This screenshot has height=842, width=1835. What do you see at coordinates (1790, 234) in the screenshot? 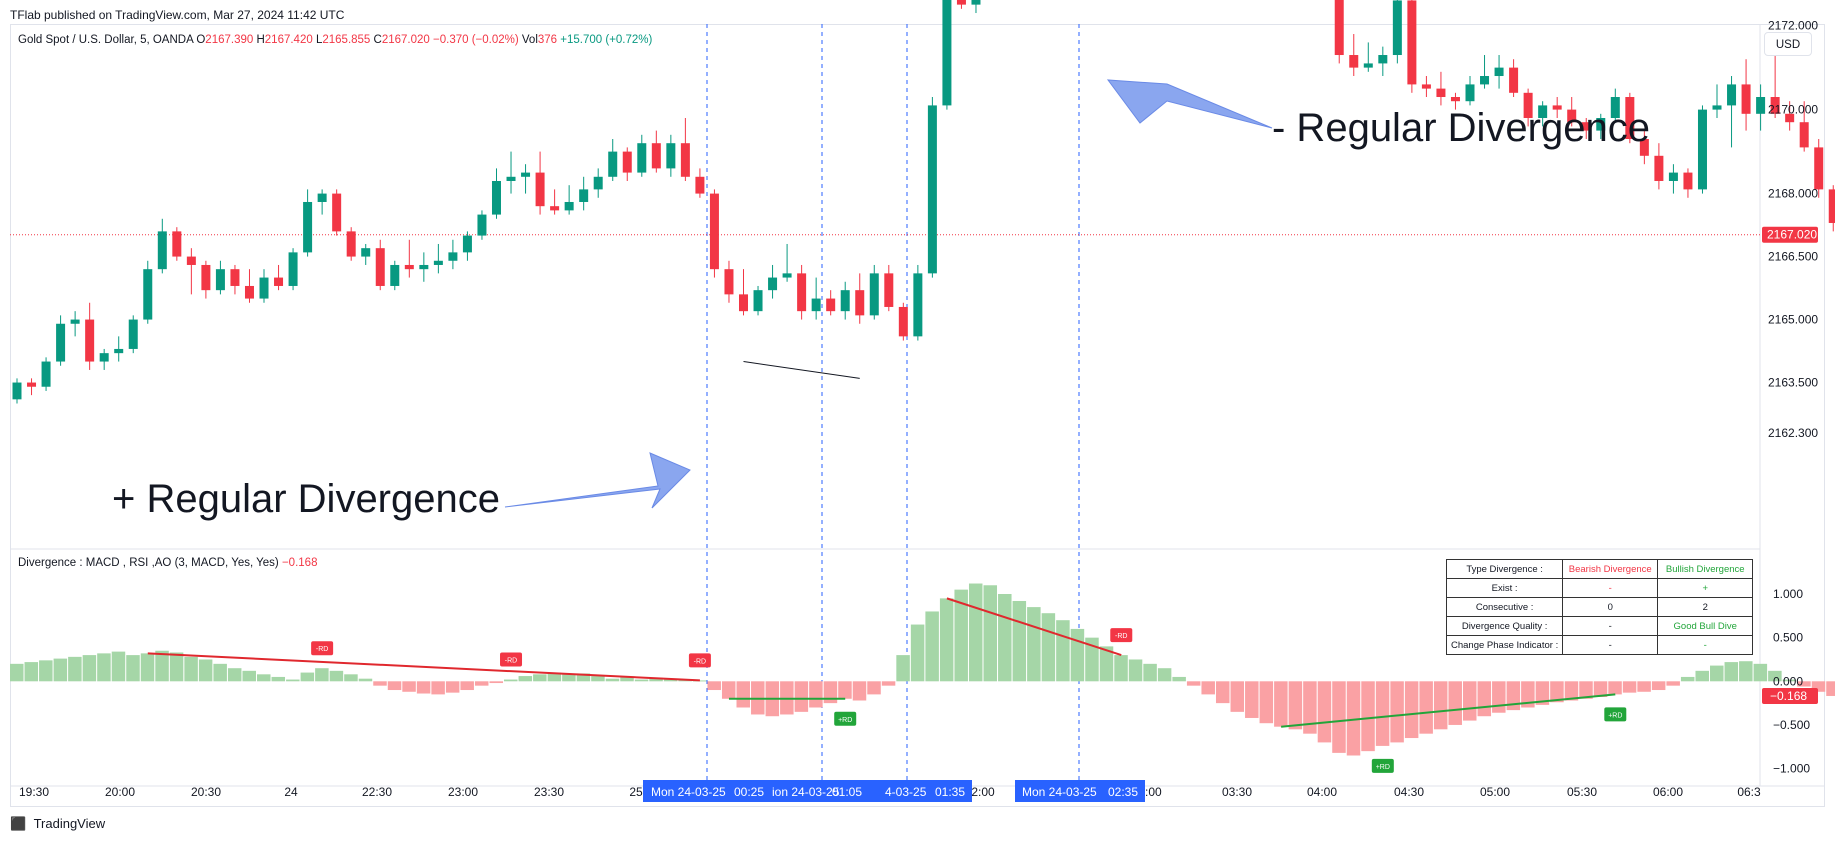
I see `price-axis-label-bg` at bounding box center [1790, 234].